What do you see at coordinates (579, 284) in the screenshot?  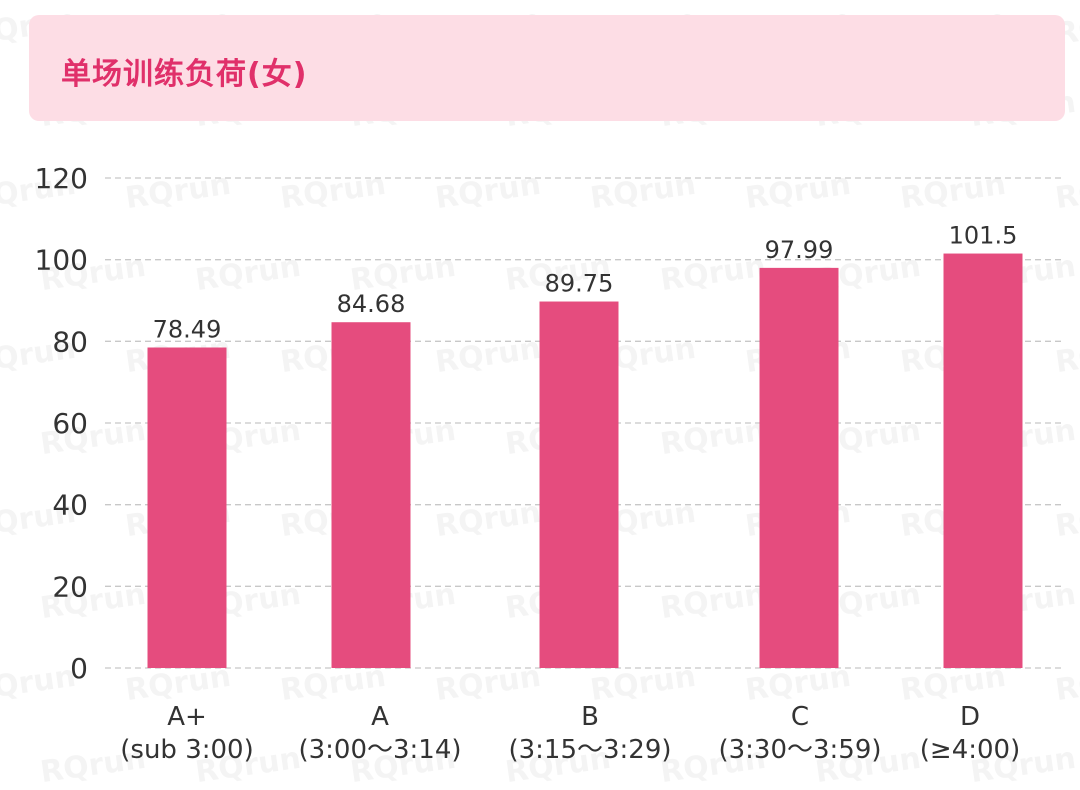 I see `data-label: 89.75` at bounding box center [579, 284].